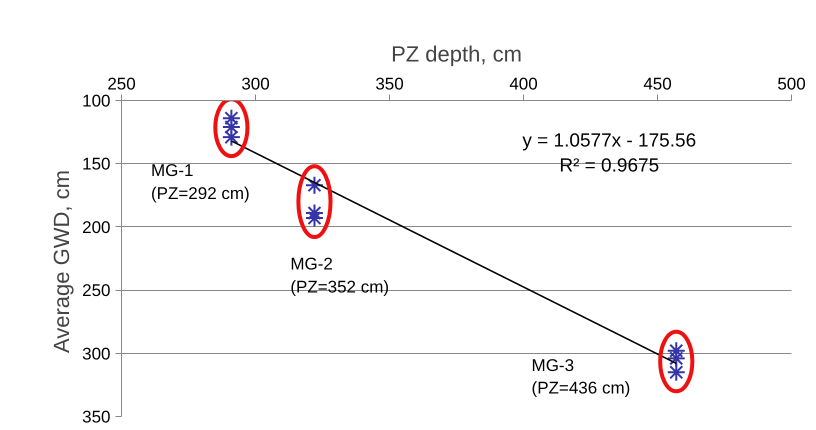 Image resolution: width=816 pixels, height=430 pixels. What do you see at coordinates (389, 84) in the screenshot?
I see `x-tick-label: 350` at bounding box center [389, 84].